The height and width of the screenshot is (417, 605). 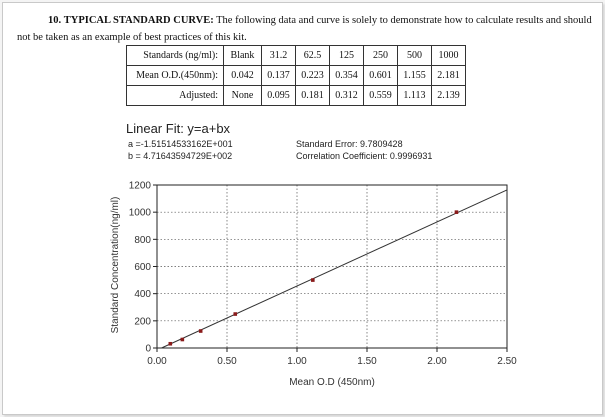 I want to click on y-tick-label: 1000, so click(x=140, y=213).